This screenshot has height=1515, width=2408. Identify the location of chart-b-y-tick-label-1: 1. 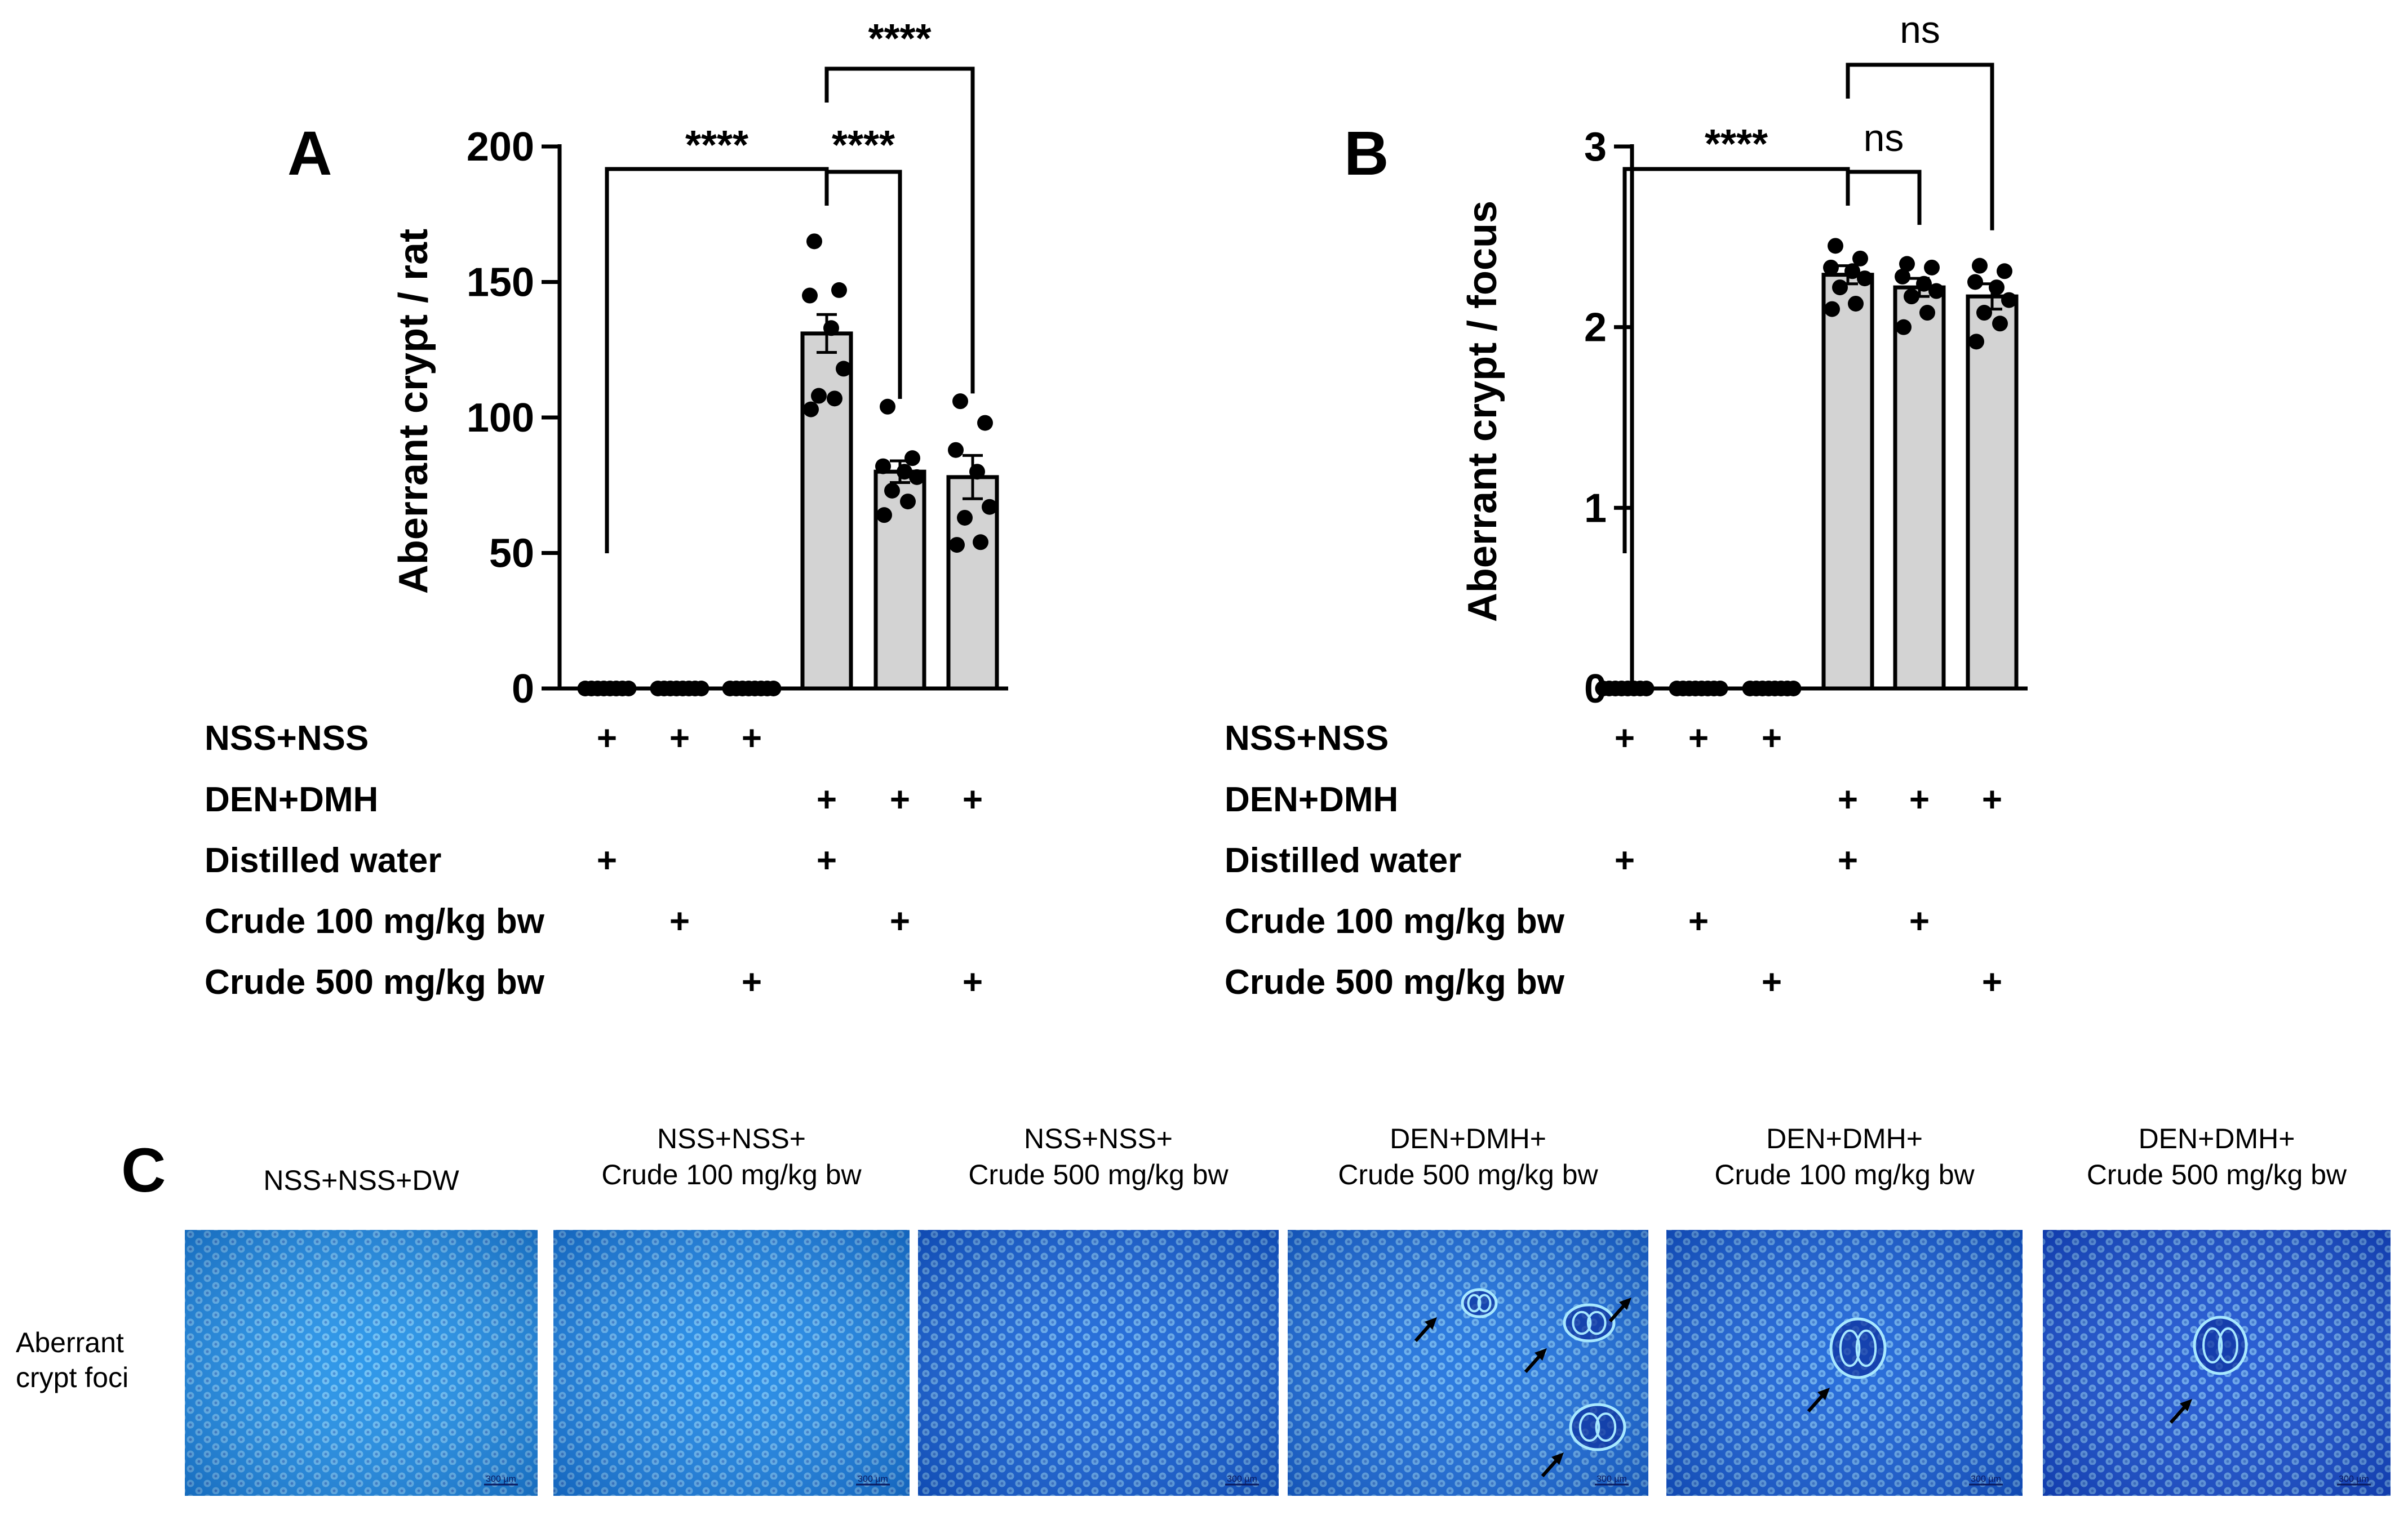
(1595, 509).